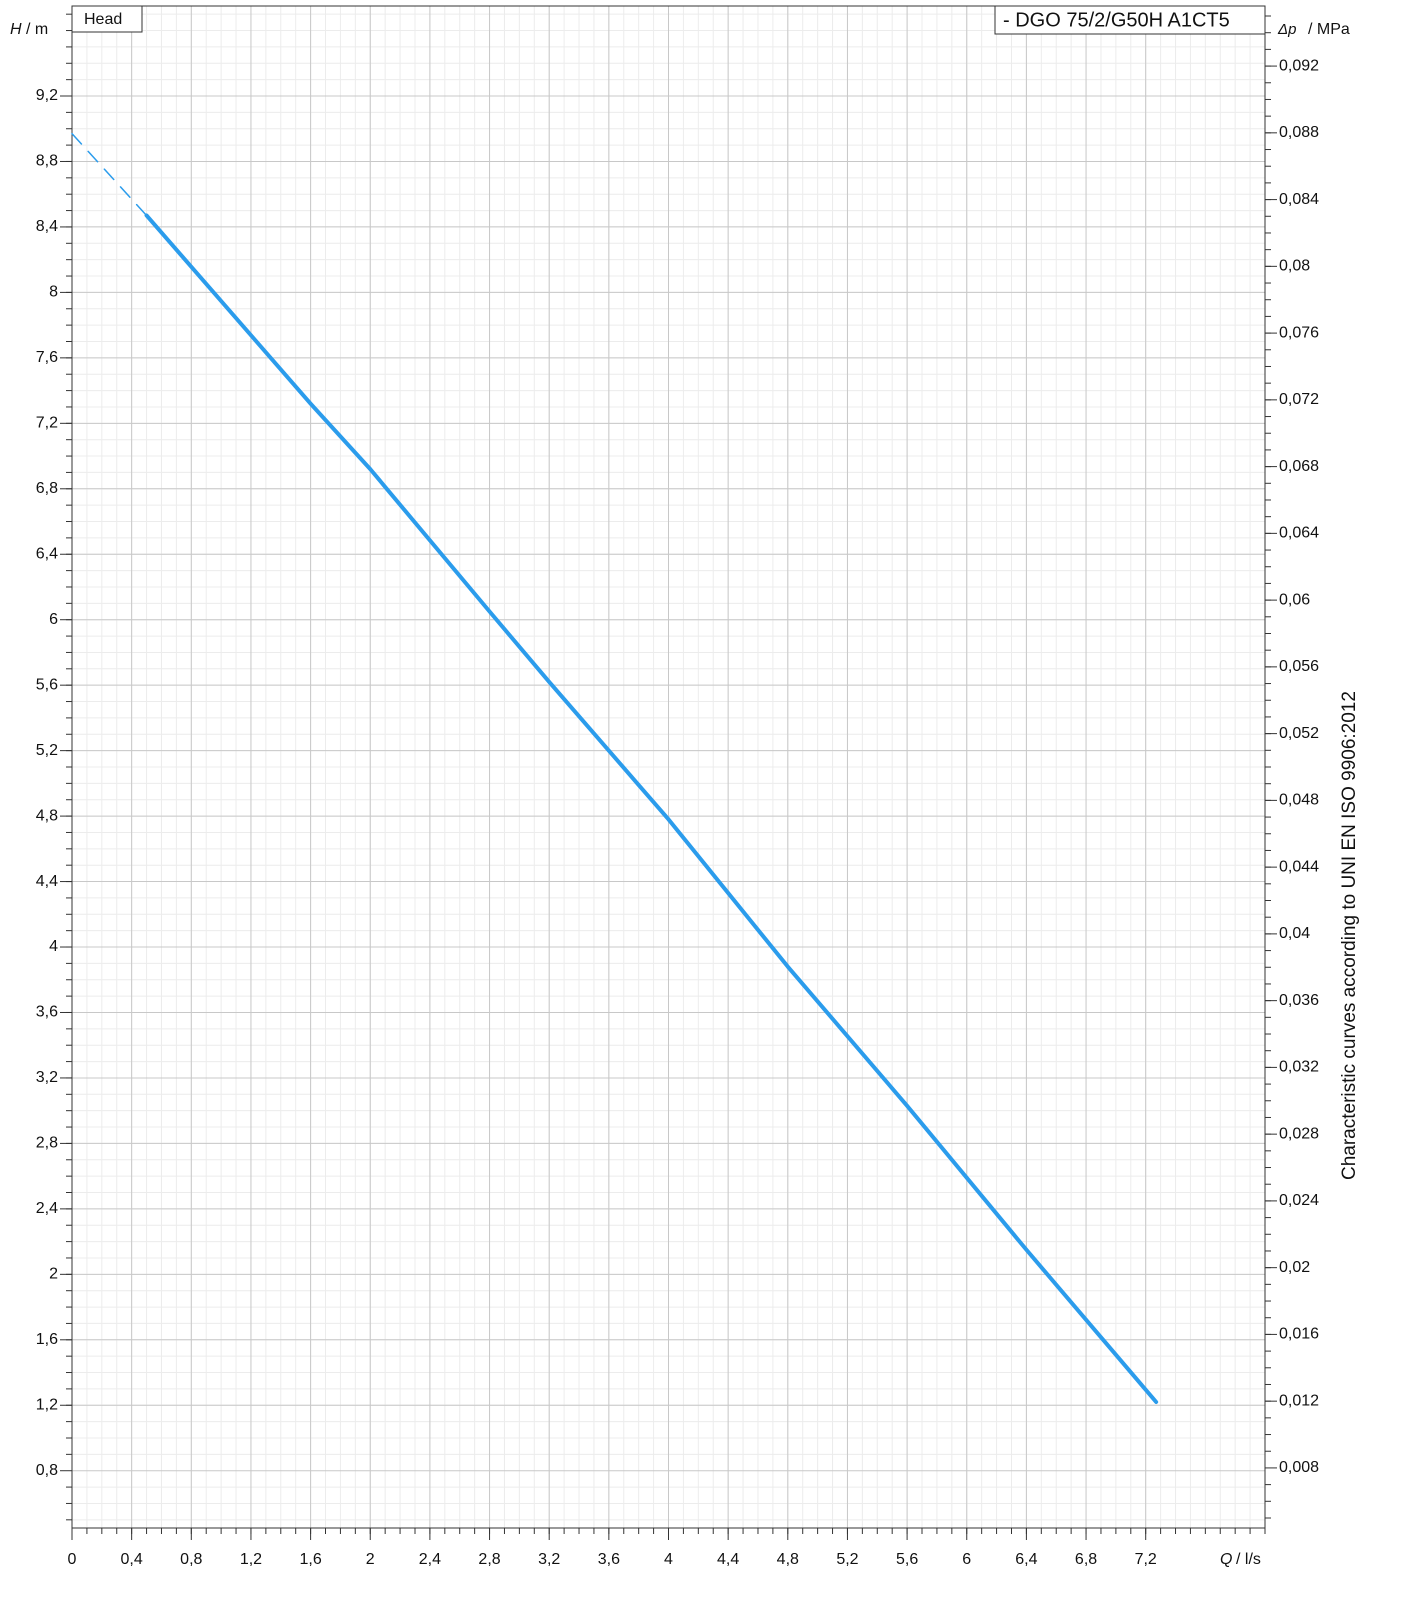 Image resolution: width=1413 pixels, height=1615 pixels. Describe the element at coordinates (1299, 132) in the screenshot. I see `y2-tick-label: 0,088` at that location.